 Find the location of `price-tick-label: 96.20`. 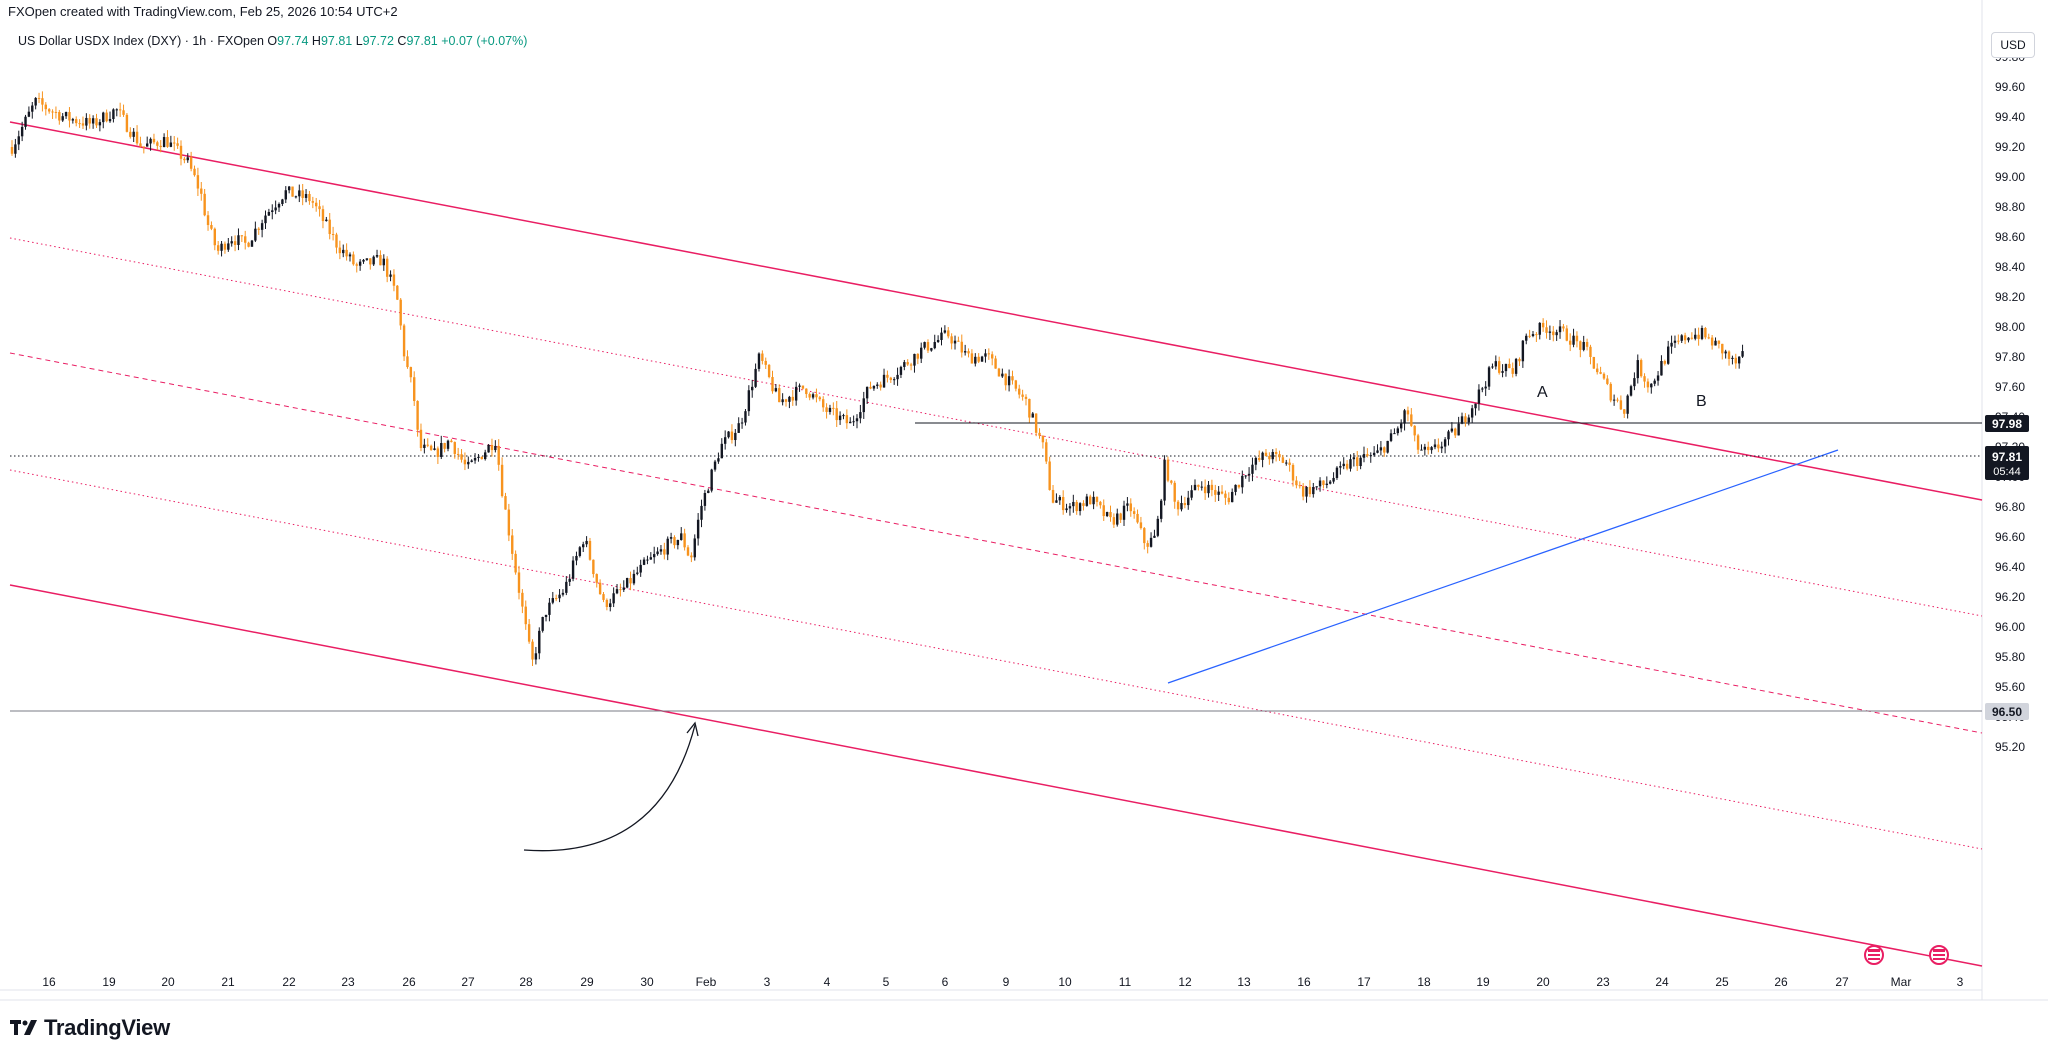

price-tick-label: 96.20 is located at coordinates (2010, 597).